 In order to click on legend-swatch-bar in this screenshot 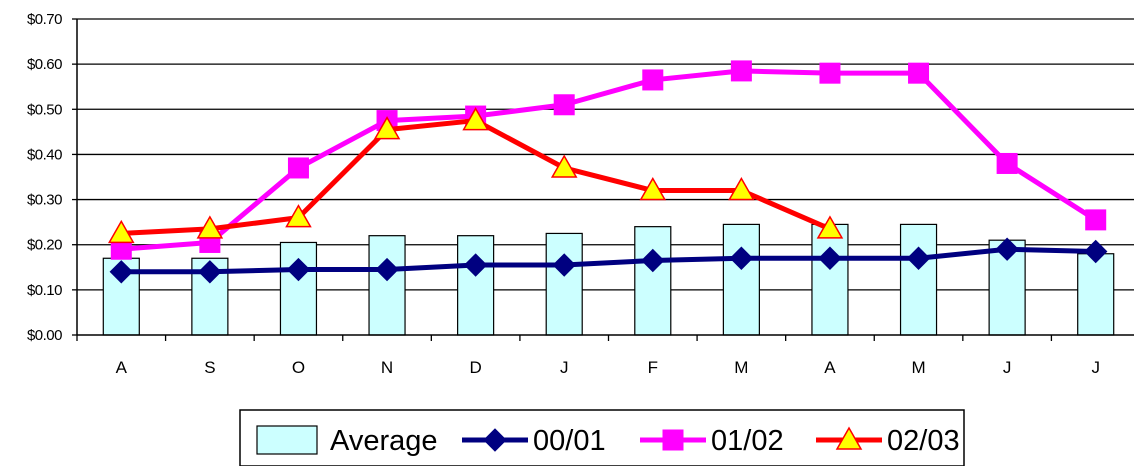, I will do `click(287, 440)`.